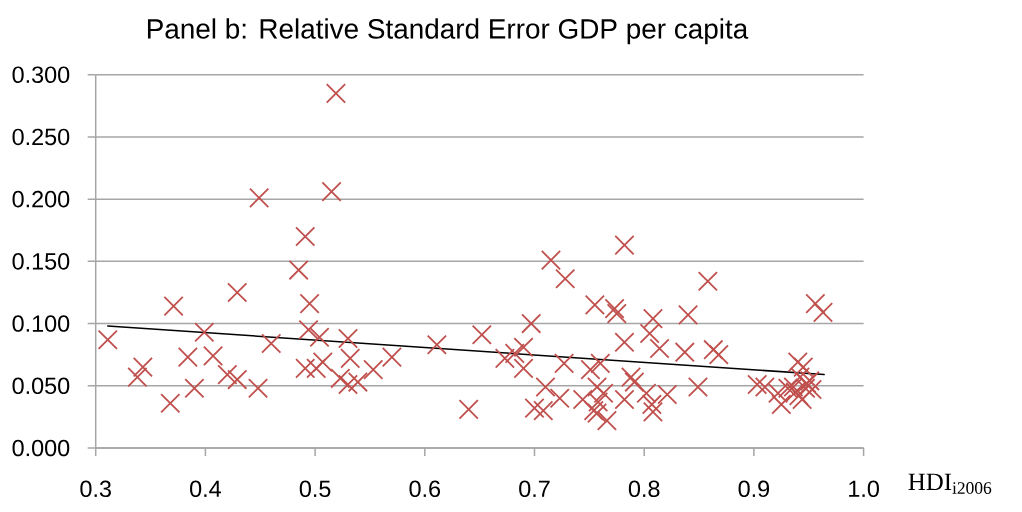 This screenshot has width=1022, height=512. Describe the element at coordinates (41, 261) in the screenshot. I see `y-tick-label: 0.150` at that location.